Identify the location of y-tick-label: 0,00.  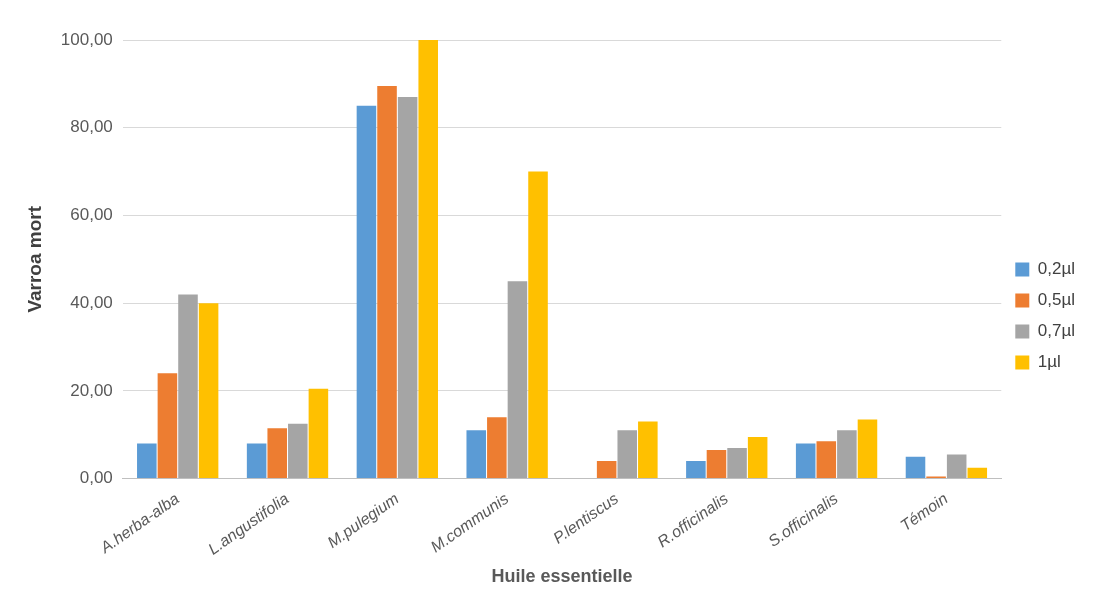
(96, 478).